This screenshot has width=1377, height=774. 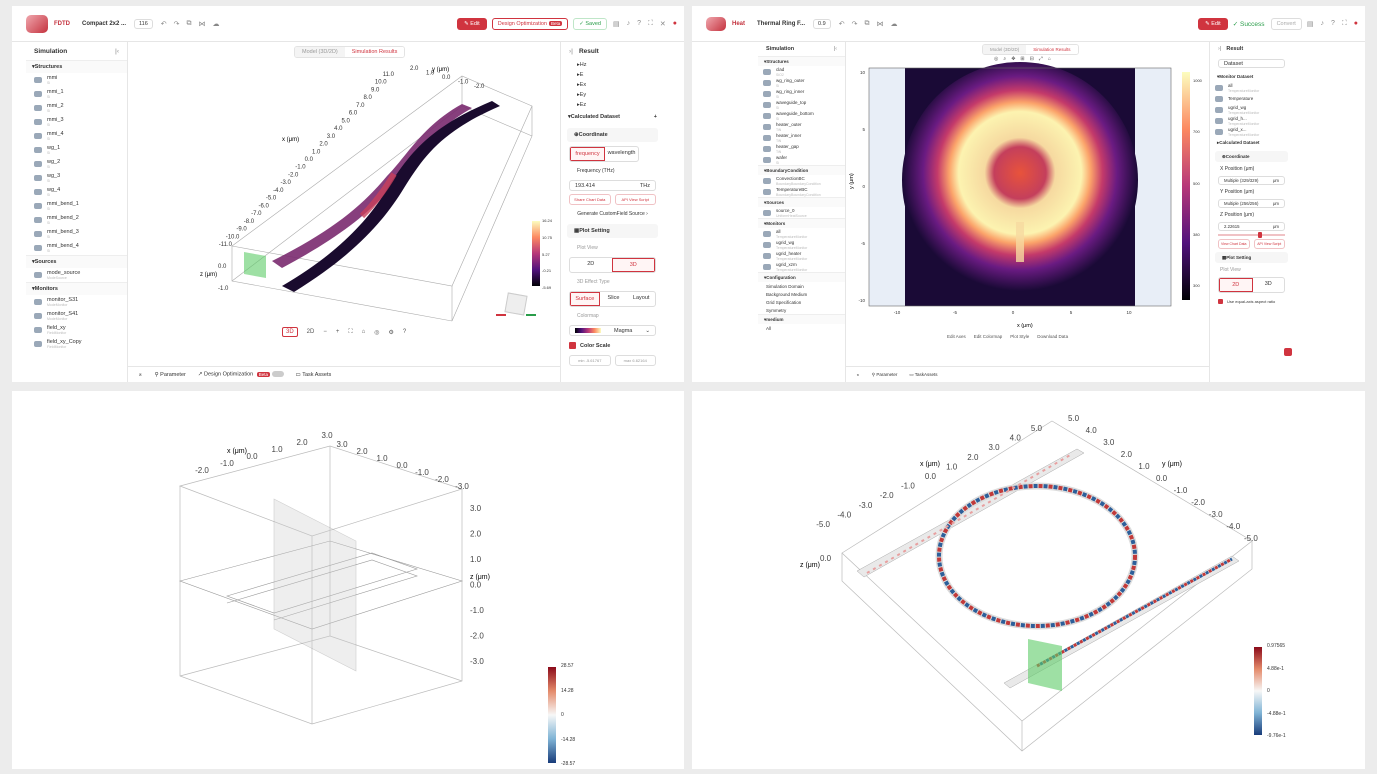 I want to click on medium-item: All, so click(x=801, y=328).